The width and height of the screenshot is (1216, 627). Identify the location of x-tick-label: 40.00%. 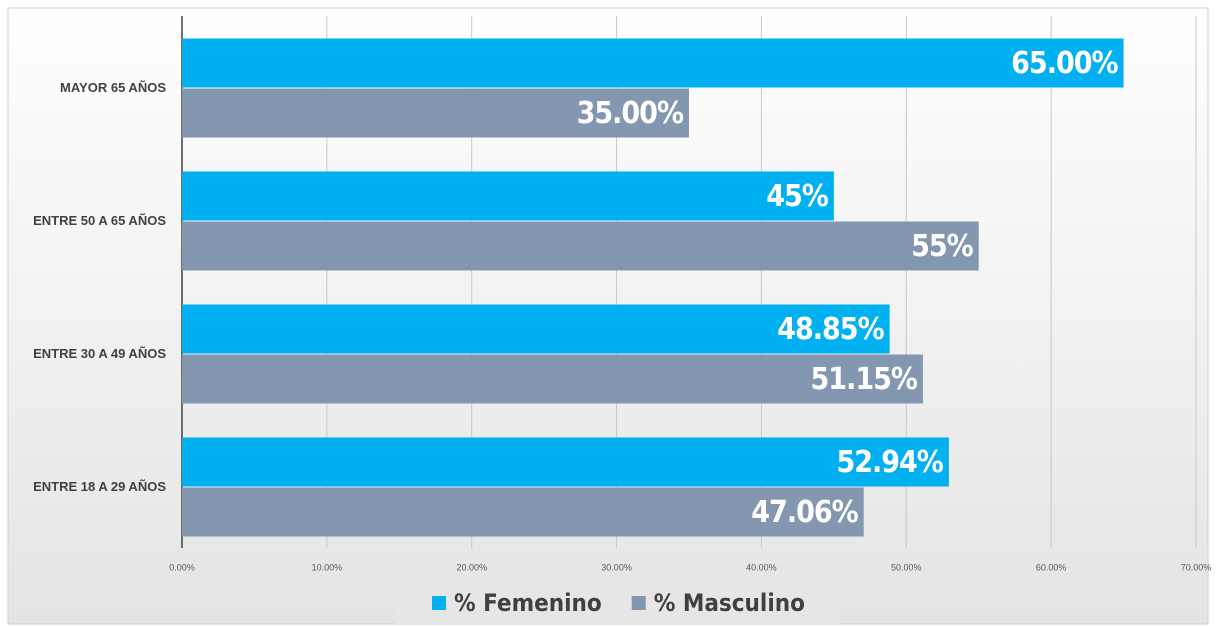
(761, 567).